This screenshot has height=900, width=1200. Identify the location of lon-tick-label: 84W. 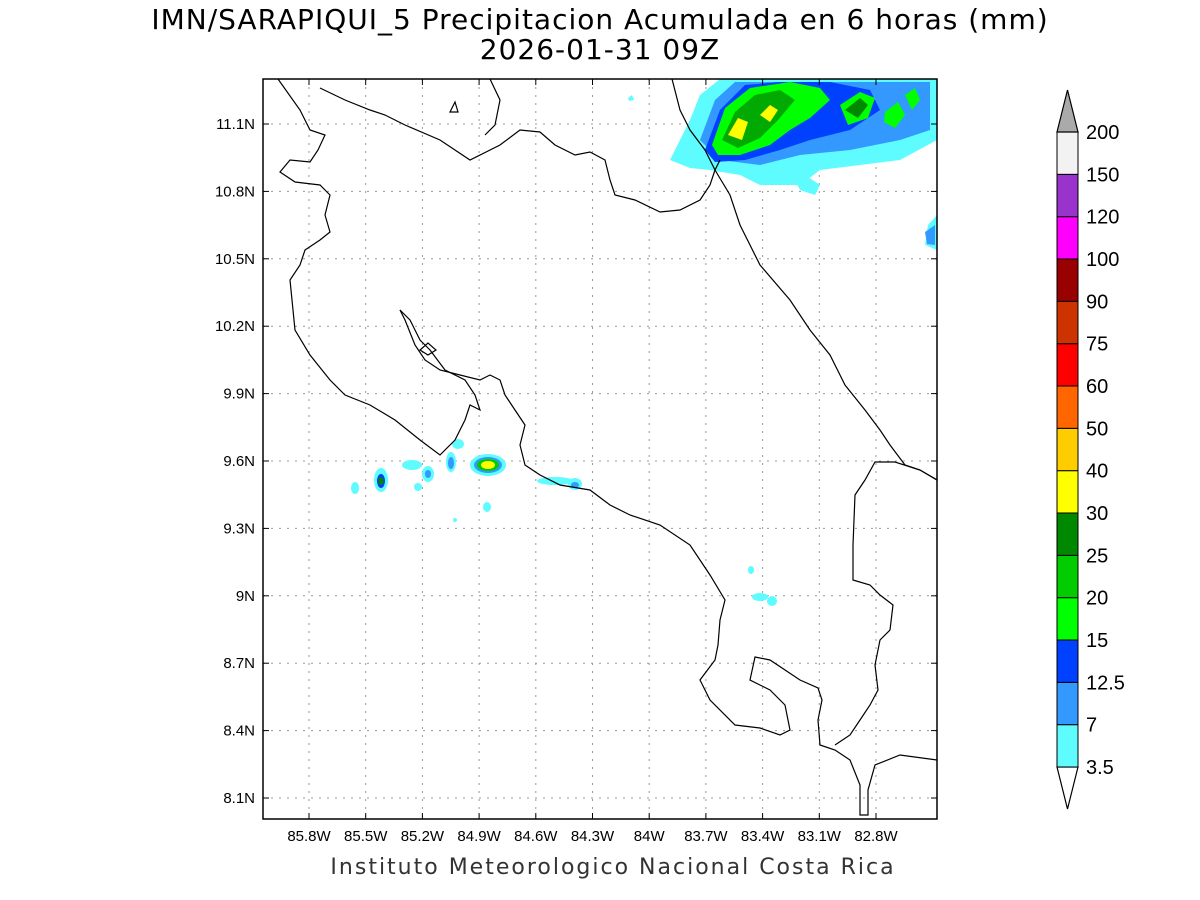
(650, 836).